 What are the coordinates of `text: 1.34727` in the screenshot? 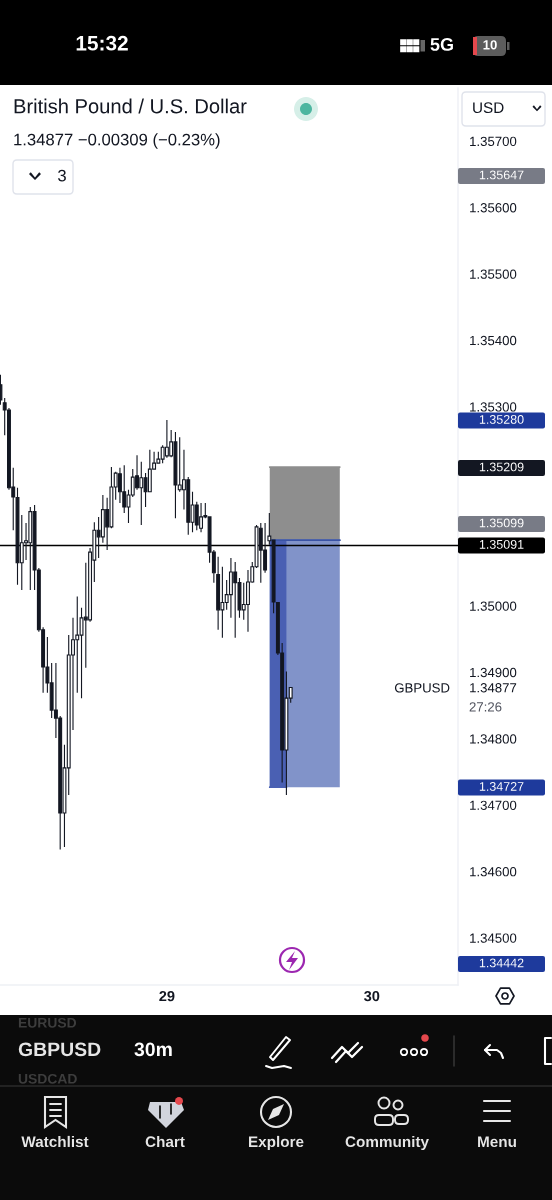 It's located at (501, 786).